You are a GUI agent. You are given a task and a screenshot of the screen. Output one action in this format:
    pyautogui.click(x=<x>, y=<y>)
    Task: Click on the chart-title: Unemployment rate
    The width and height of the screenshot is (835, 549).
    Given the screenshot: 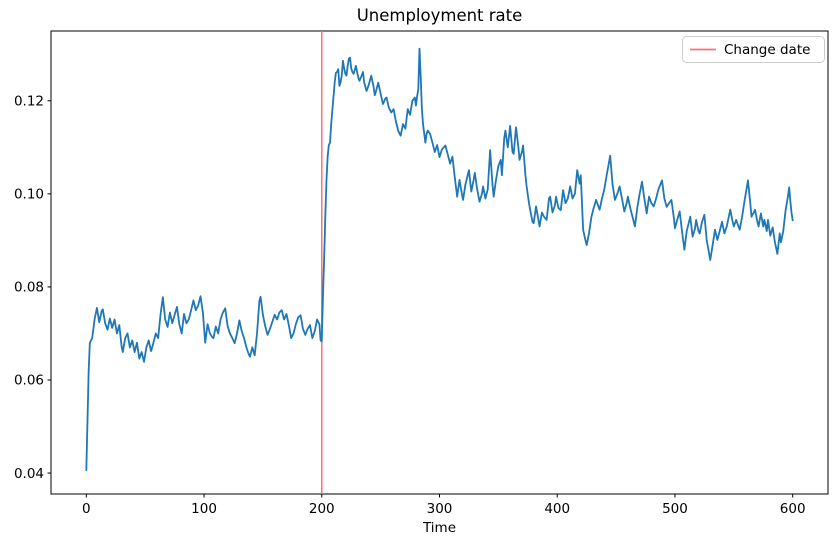 What is the action you would take?
    pyautogui.click(x=440, y=15)
    